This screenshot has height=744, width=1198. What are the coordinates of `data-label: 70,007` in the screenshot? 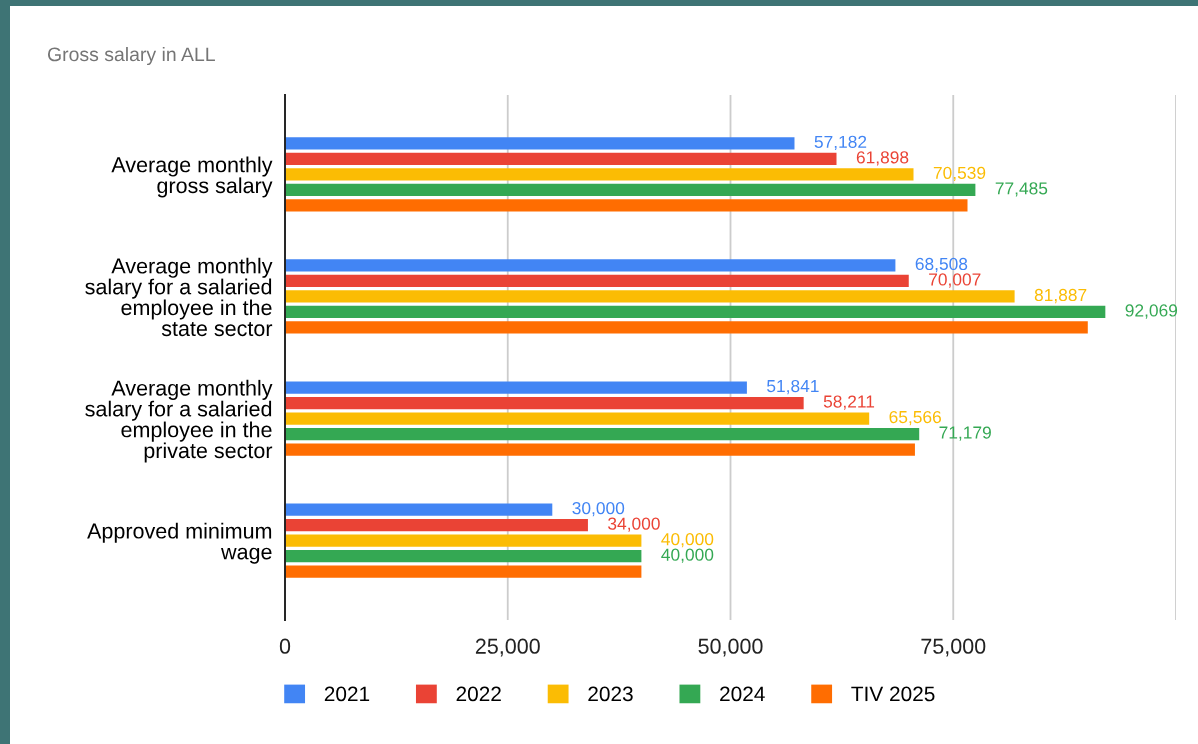 It's located at (955, 280).